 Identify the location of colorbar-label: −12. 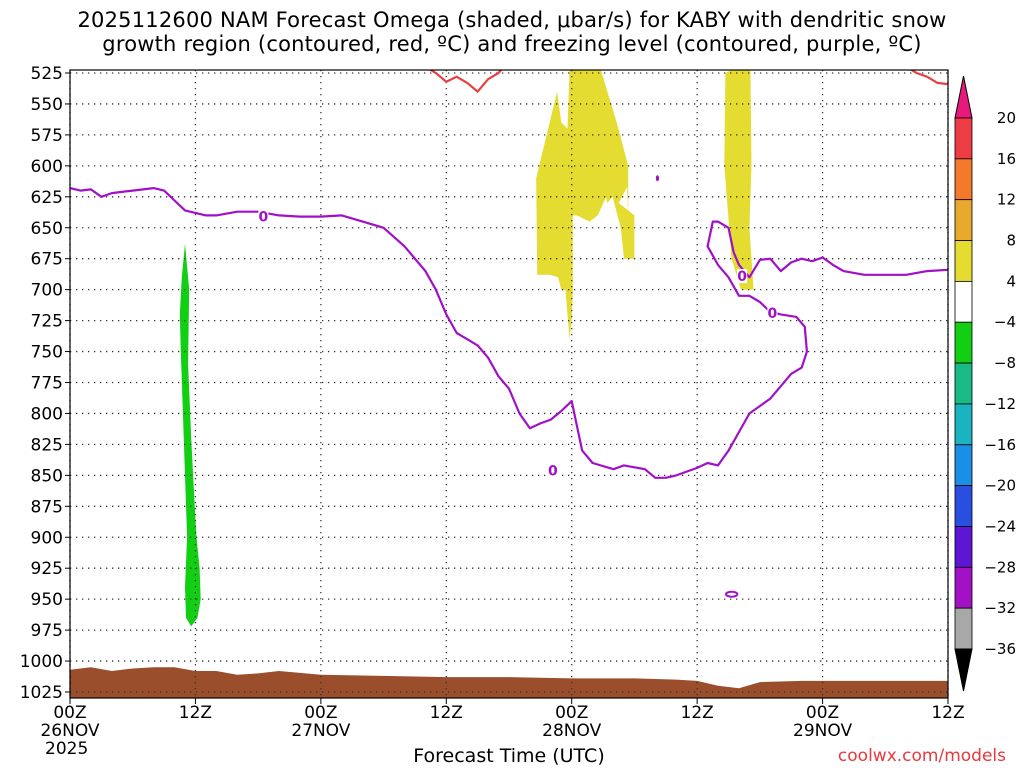
(1000, 404).